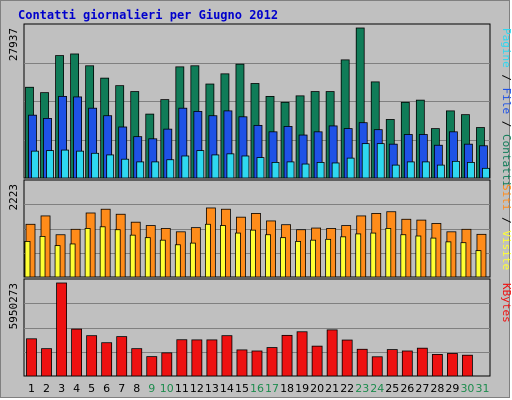 The height and width of the screenshot is (400, 512). Describe the element at coordinates (227, 388) in the screenshot. I see `x-tick-label-14: 14` at that location.